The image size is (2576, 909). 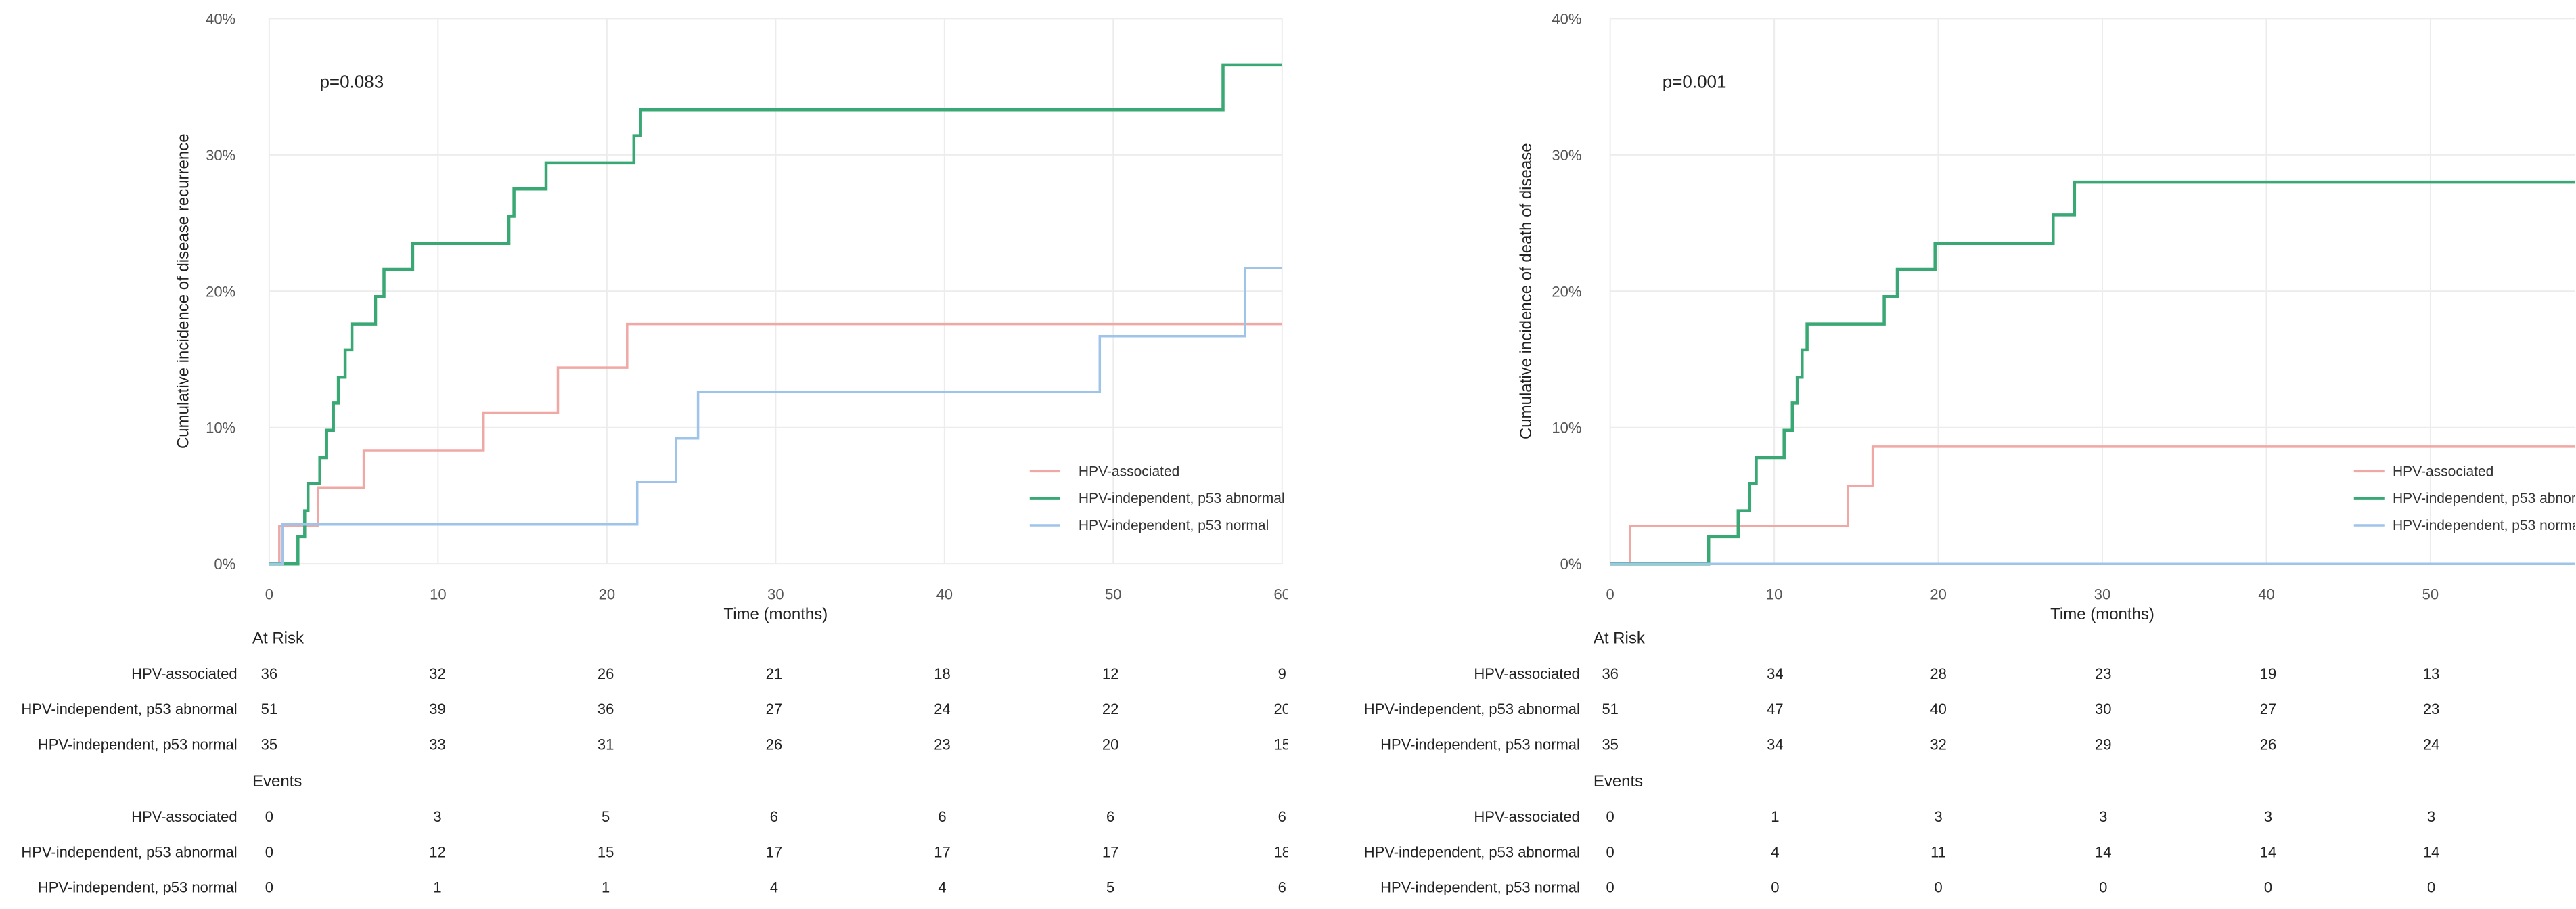 What do you see at coordinates (1695, 81) in the screenshot?
I see `p-value-label: p=0.001` at bounding box center [1695, 81].